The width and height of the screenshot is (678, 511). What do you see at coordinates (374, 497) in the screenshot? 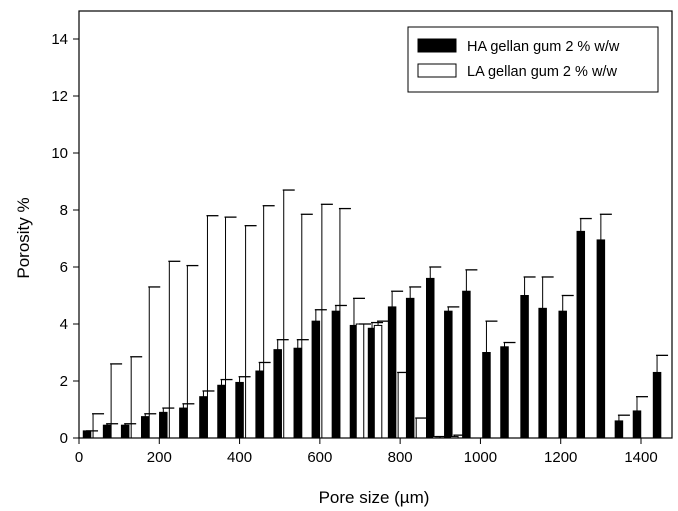
I see `x-axis-title: Pore size (µm)` at bounding box center [374, 497].